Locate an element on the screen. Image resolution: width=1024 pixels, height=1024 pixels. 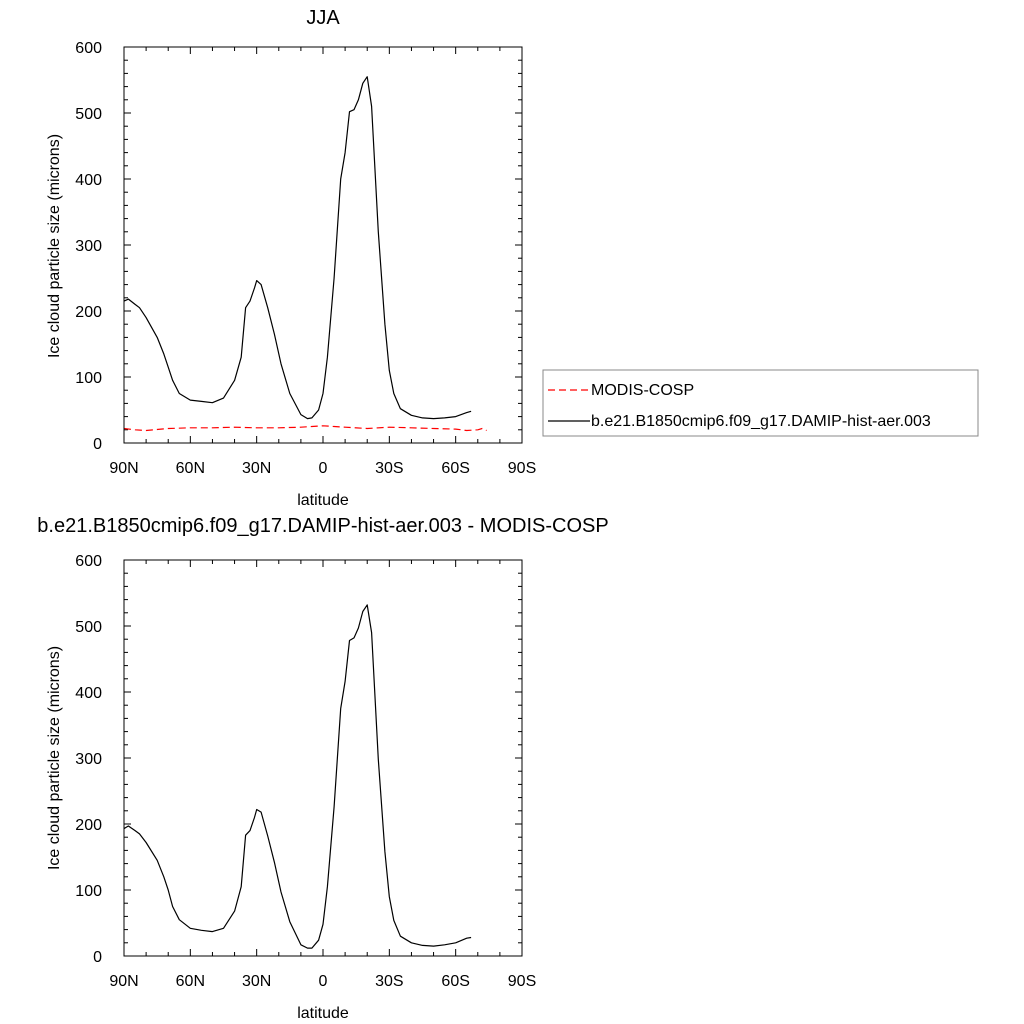
top-y-tick-label: 300 is located at coordinates (88, 246).